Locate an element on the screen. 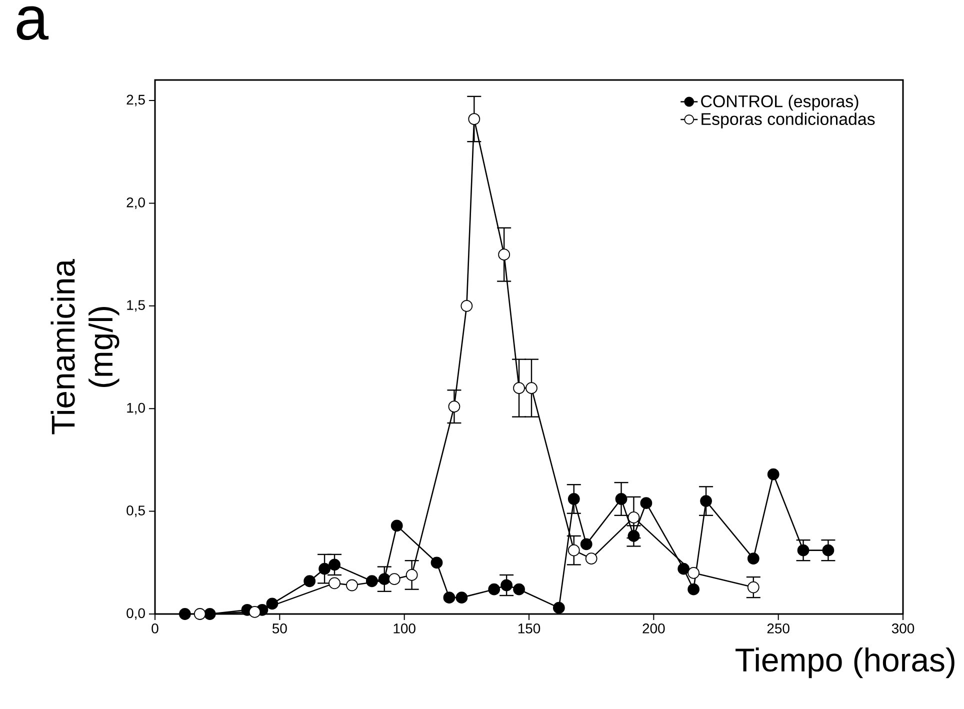 The image size is (964, 709). y-tick-label: 0,0 is located at coordinates (135, 614).